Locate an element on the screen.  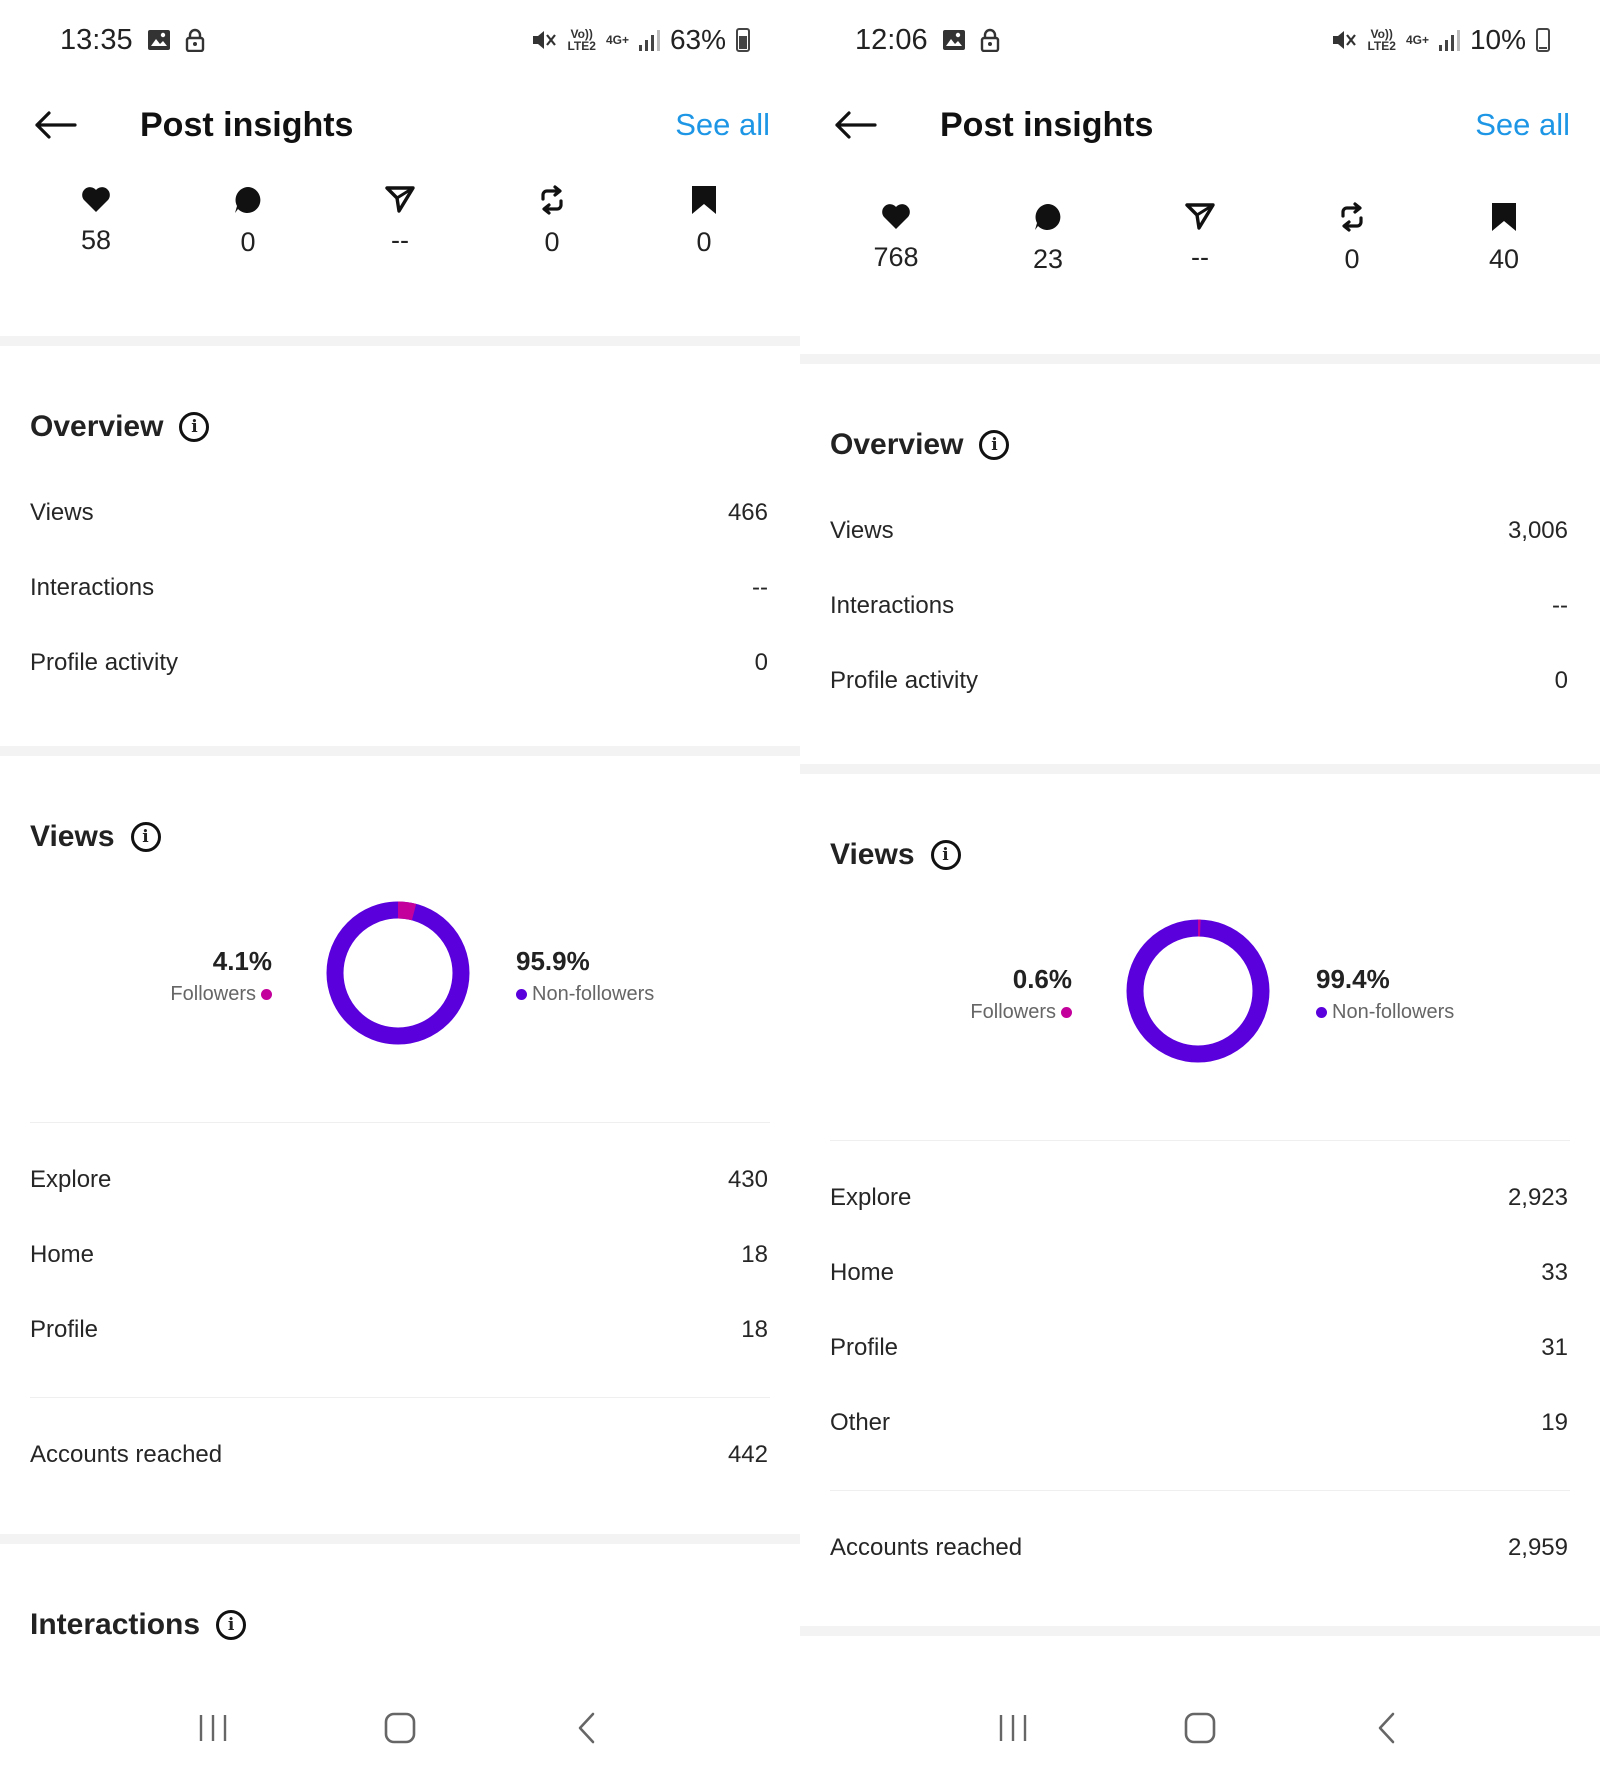
metric-likes: 768 is located at coordinates (896, 238).